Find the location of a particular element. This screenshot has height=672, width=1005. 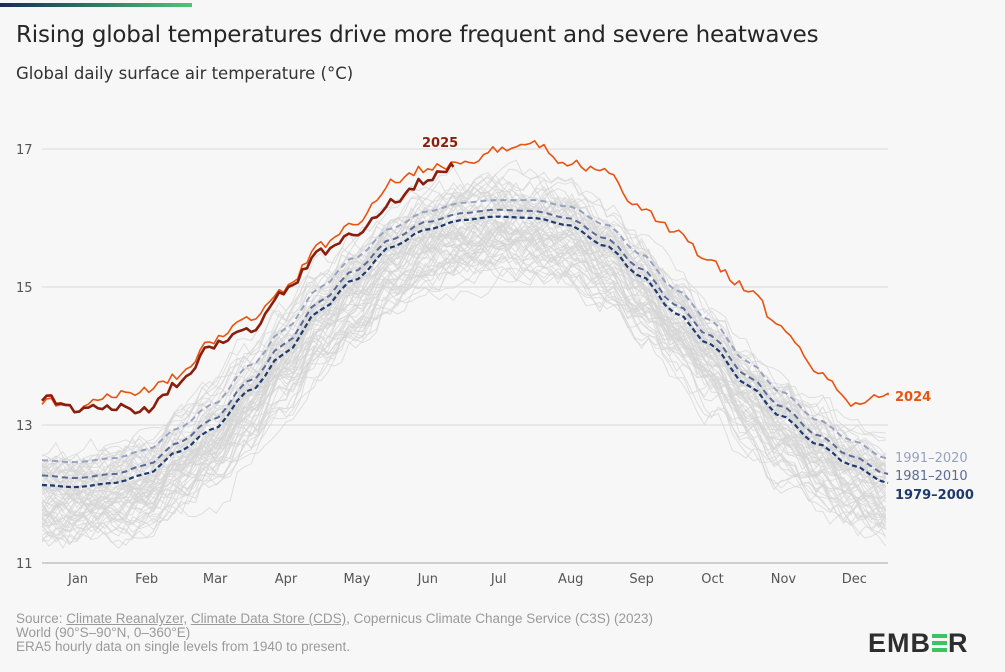

x-tick-label: Jun is located at coordinates (427, 579).